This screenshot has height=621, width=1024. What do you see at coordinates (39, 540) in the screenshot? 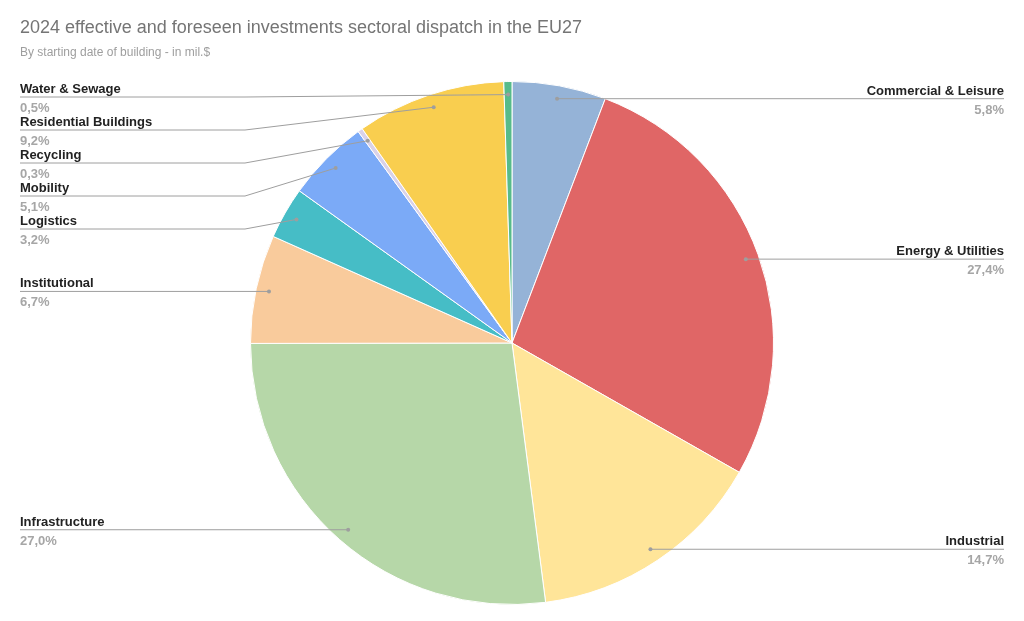
I see `data-label: 27,0%` at bounding box center [39, 540].